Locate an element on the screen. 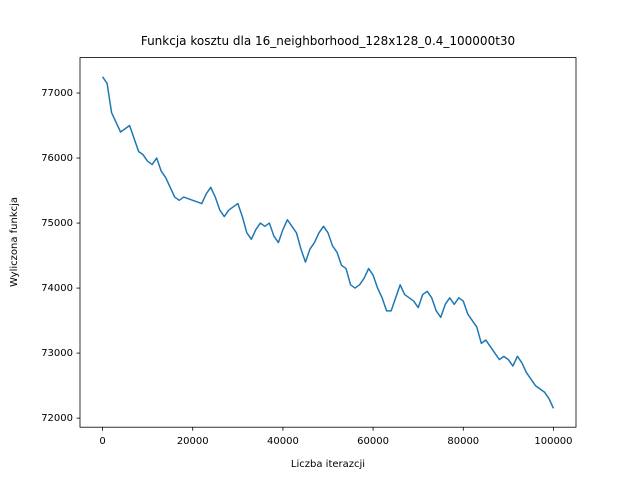  y-tick-label: 77000 is located at coordinates (57, 93).